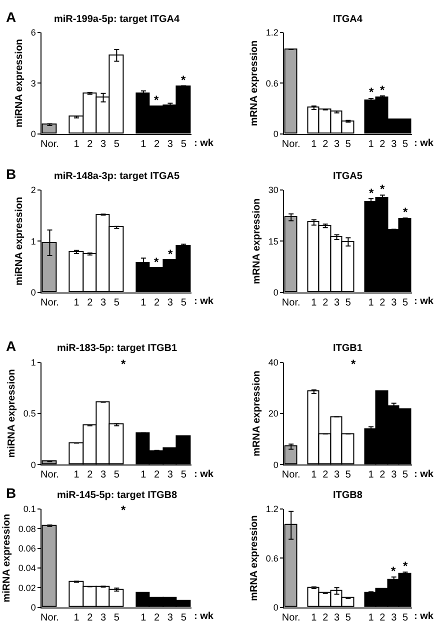  Describe the element at coordinates (273, 413) in the screenshot. I see `y-tick-label: 20` at that location.